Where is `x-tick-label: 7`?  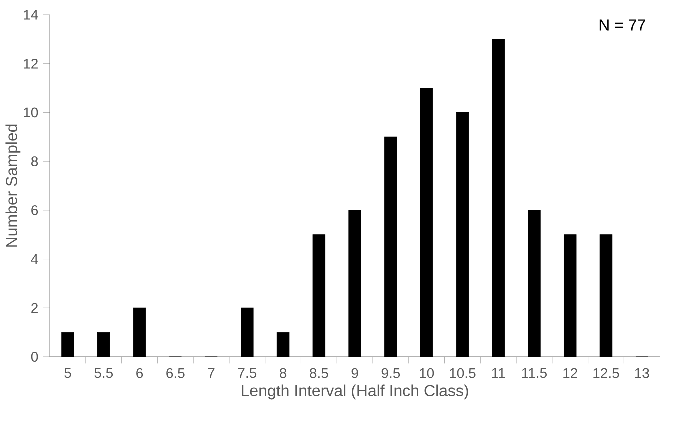 x-tick-label: 7 is located at coordinates (211, 373).